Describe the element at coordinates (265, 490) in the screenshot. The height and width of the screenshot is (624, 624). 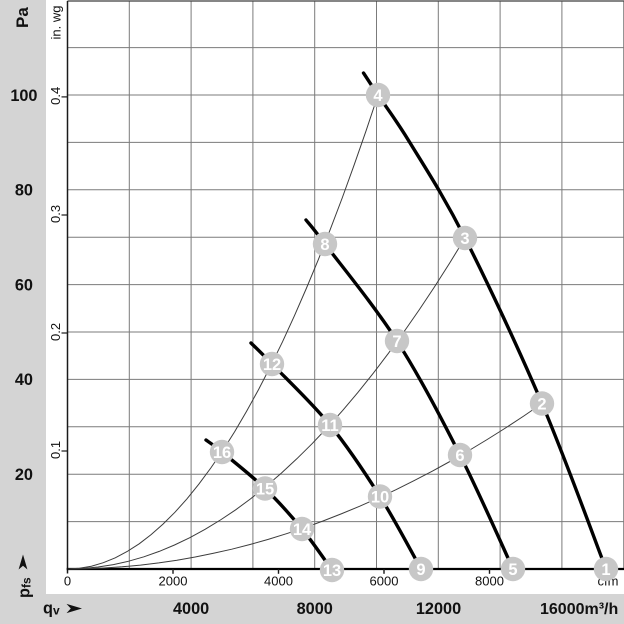
I see `svg-text: 15` at that location.